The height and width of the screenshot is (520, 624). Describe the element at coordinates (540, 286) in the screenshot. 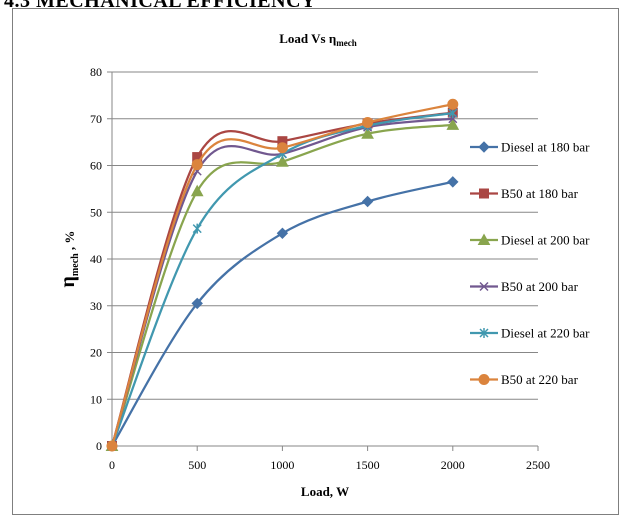

I see `legend-label-b50-at-200-bar: B50 at 200 bar` at that location.